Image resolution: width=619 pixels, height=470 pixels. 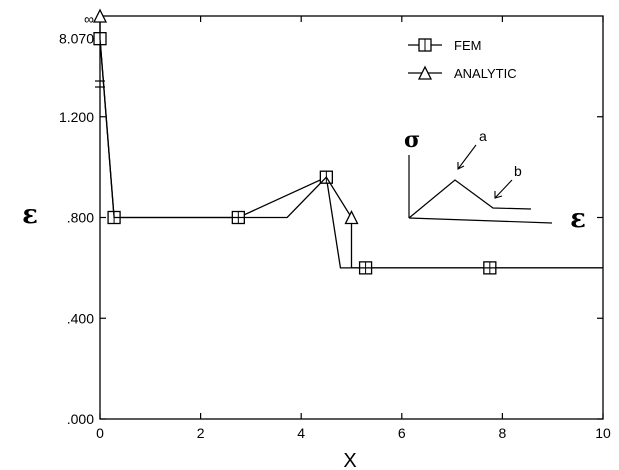 I want to click on inset-arrow-b, so click(x=503, y=189).